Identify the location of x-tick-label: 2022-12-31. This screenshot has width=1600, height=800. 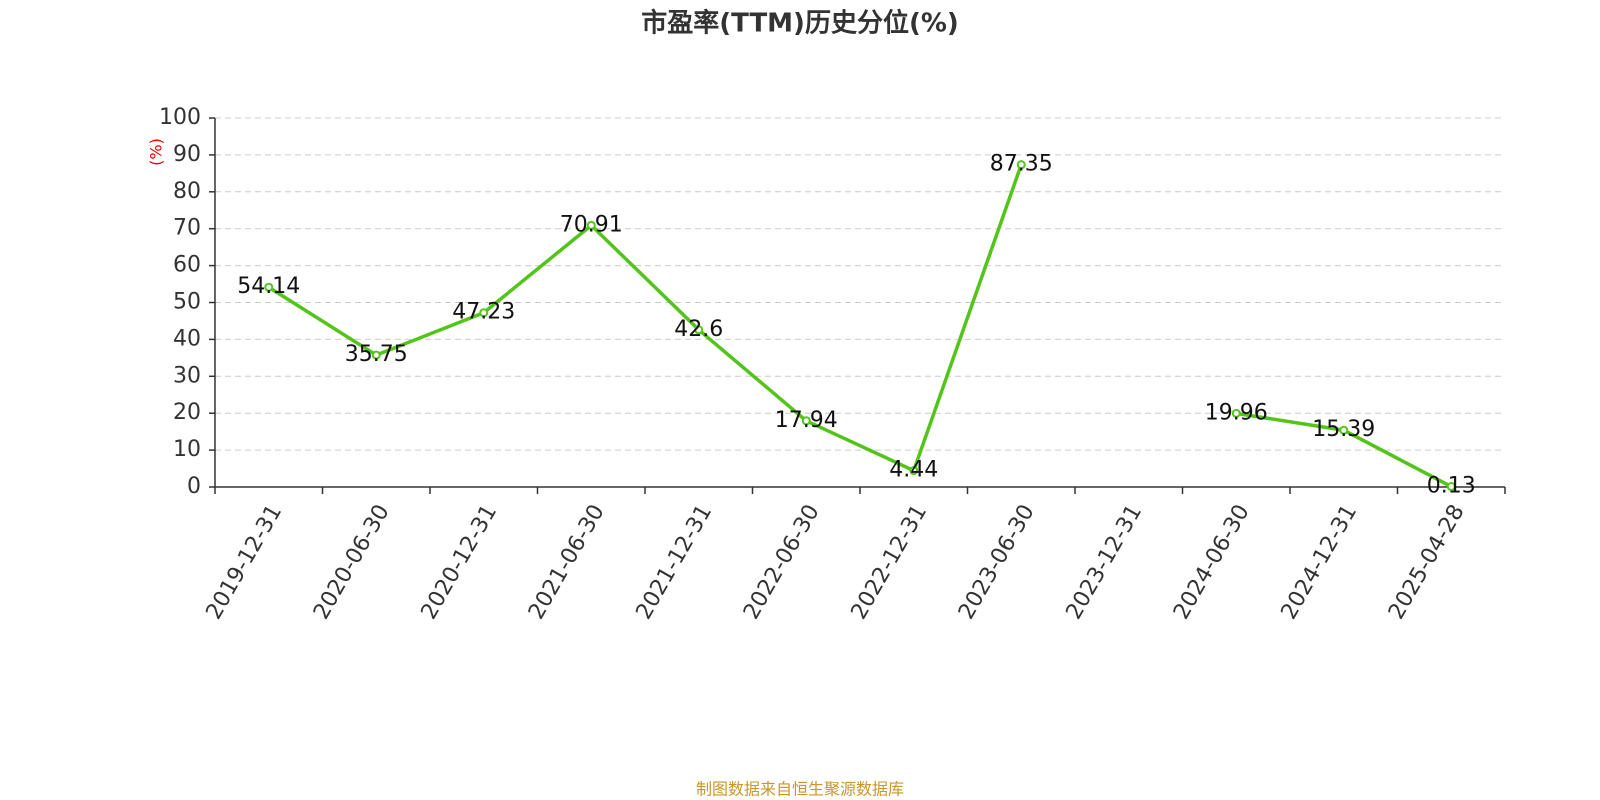
(890, 562).